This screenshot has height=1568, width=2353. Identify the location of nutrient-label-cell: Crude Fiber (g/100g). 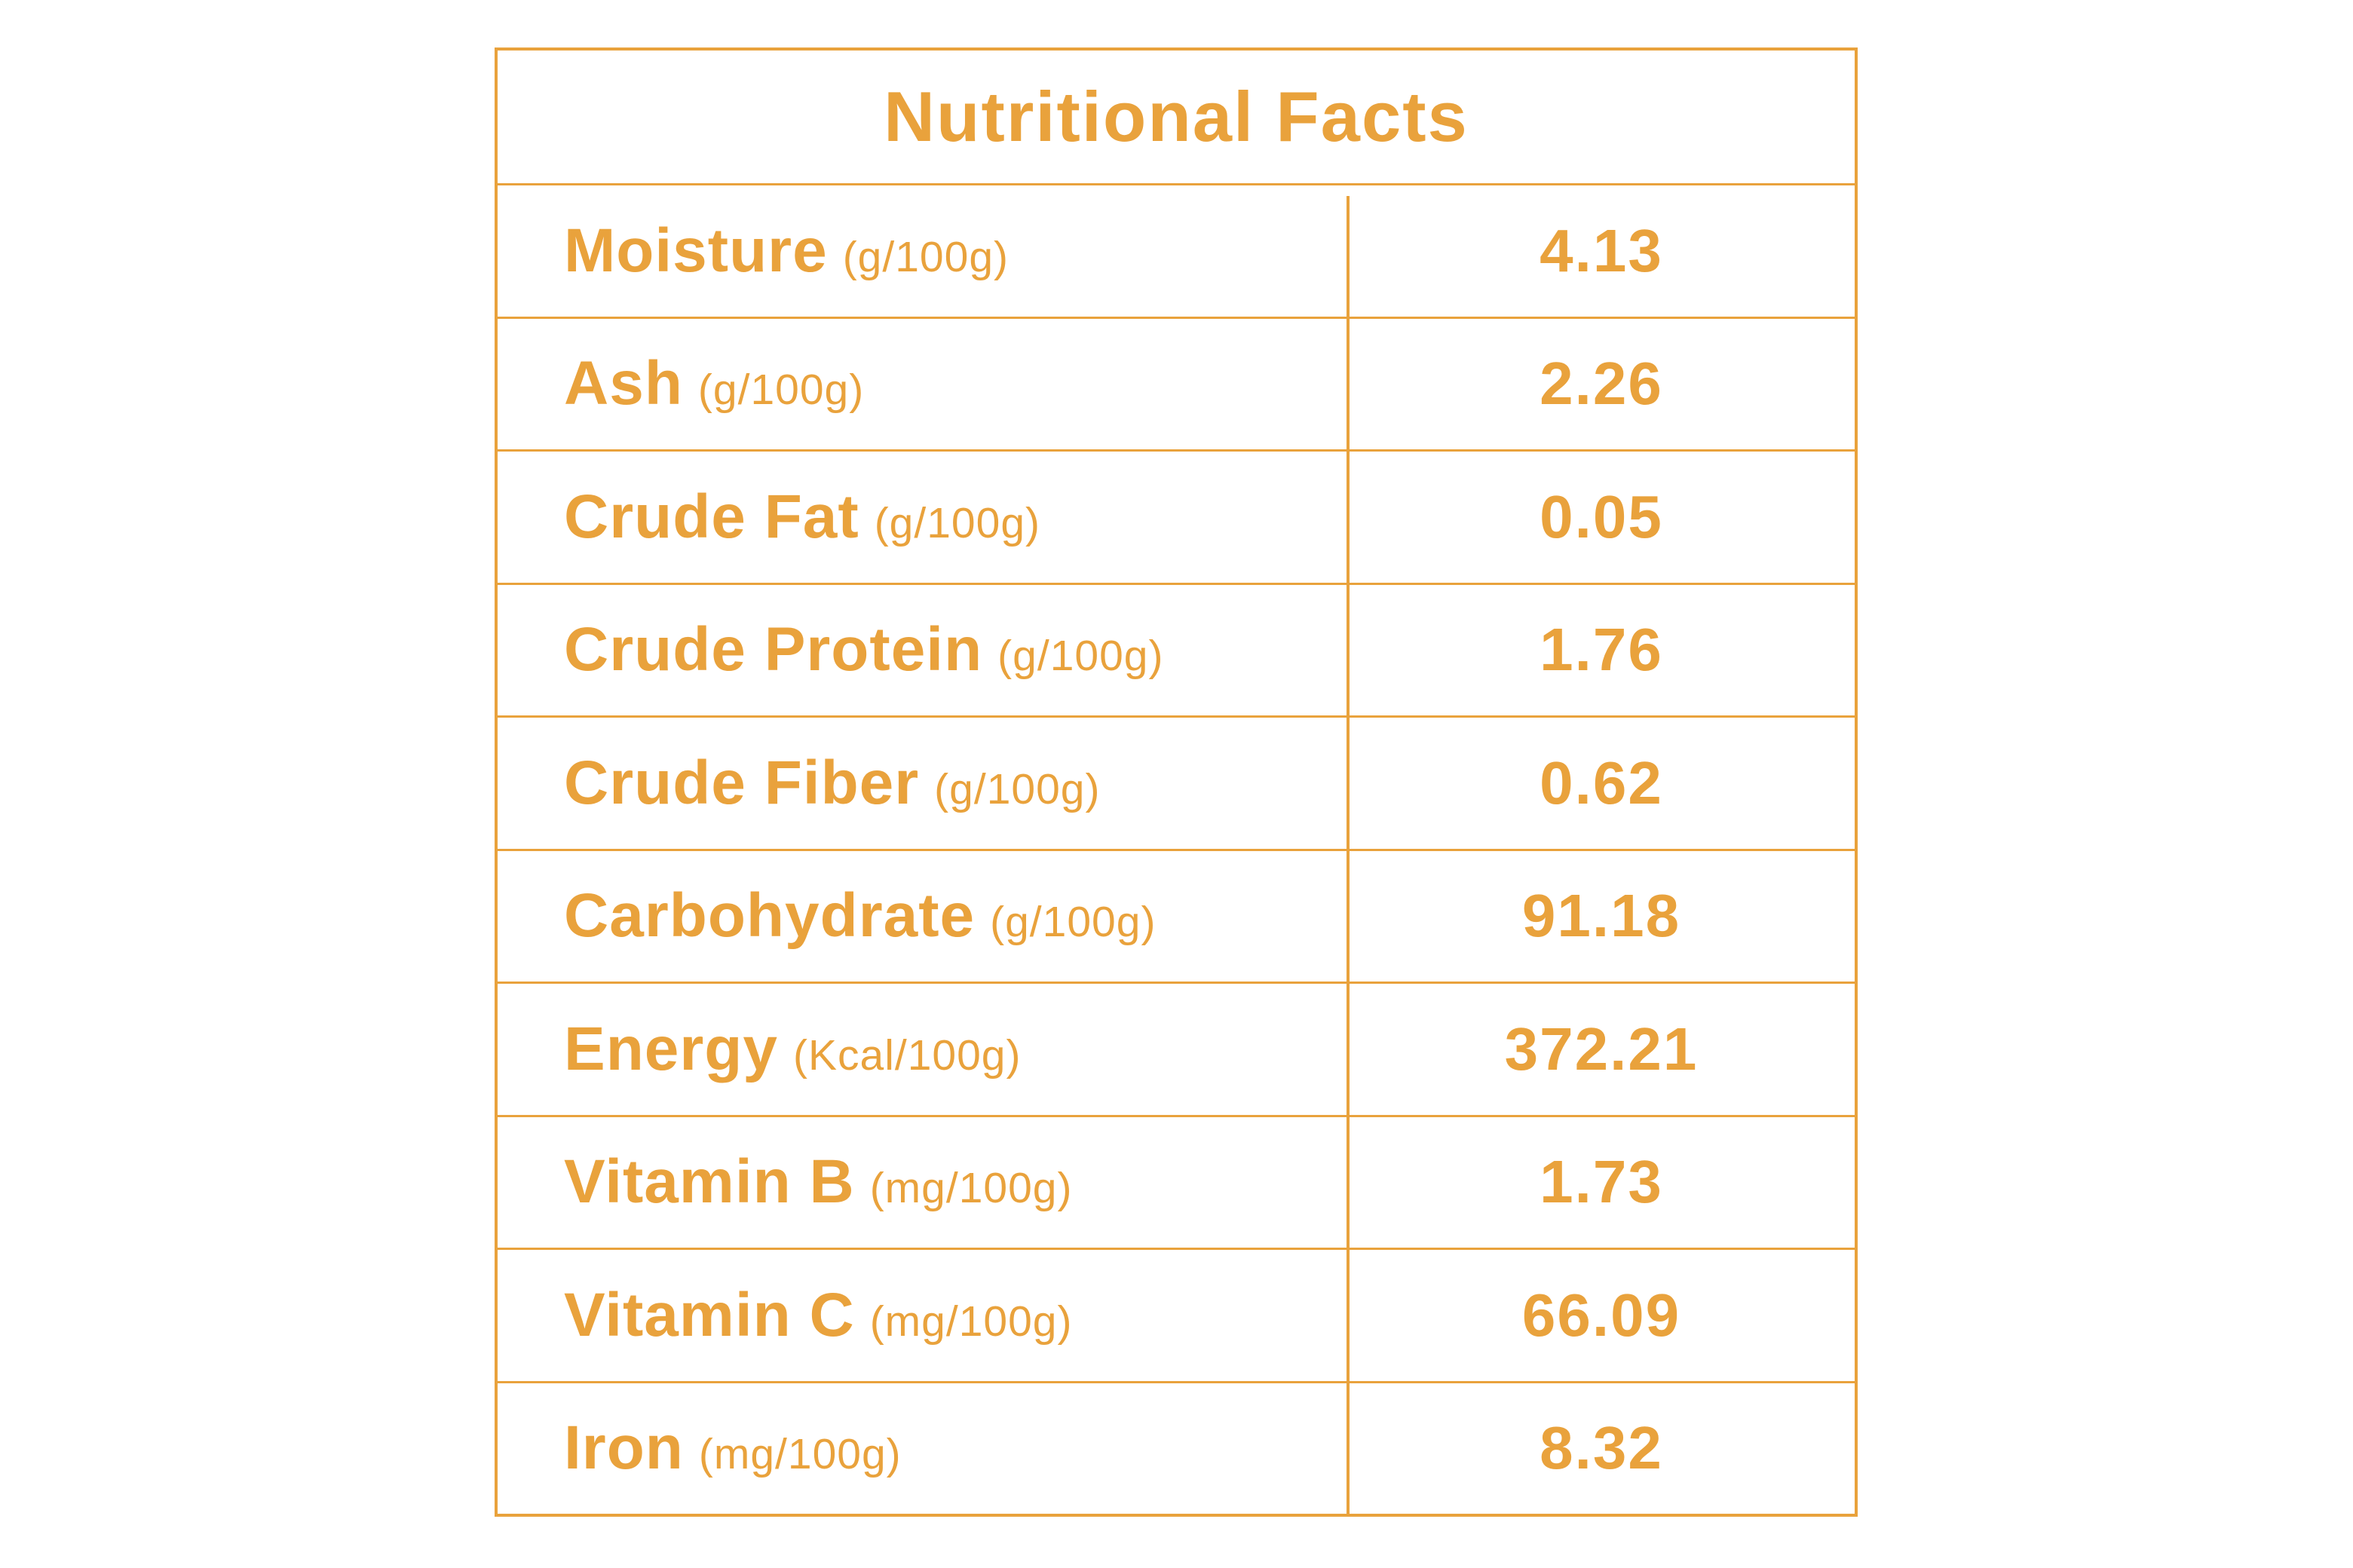
(923, 783).